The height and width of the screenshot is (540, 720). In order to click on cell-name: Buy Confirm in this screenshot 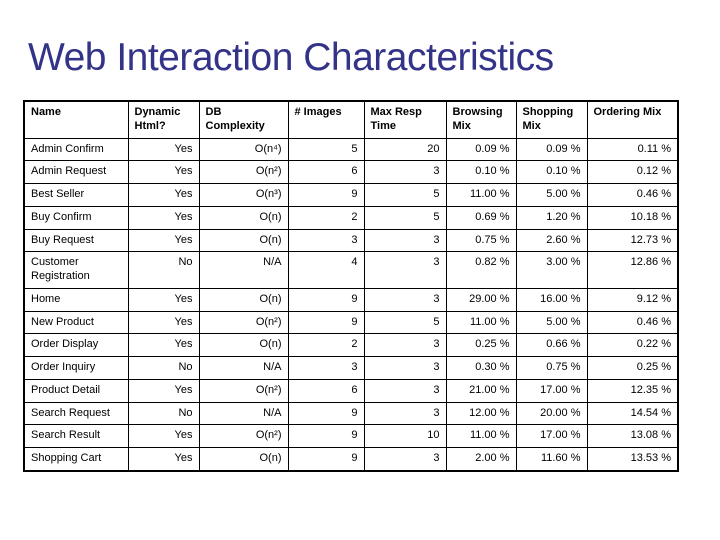, I will do `click(76, 217)`.